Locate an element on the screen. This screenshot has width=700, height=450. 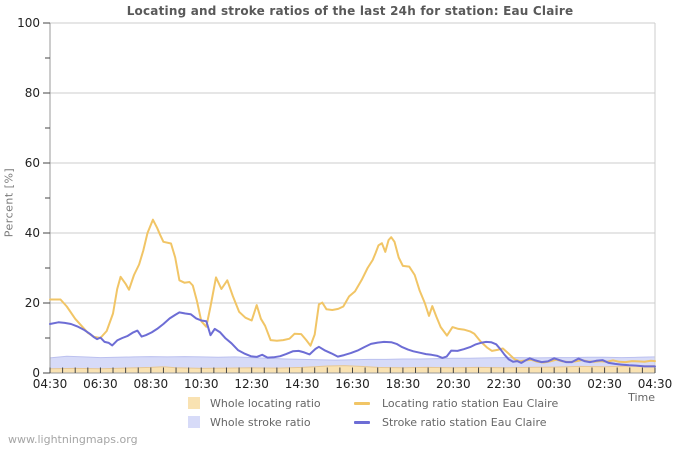
legend-item-locating-ratio-station: Locating ratio station Eau Claire is located at coordinates (456, 403).